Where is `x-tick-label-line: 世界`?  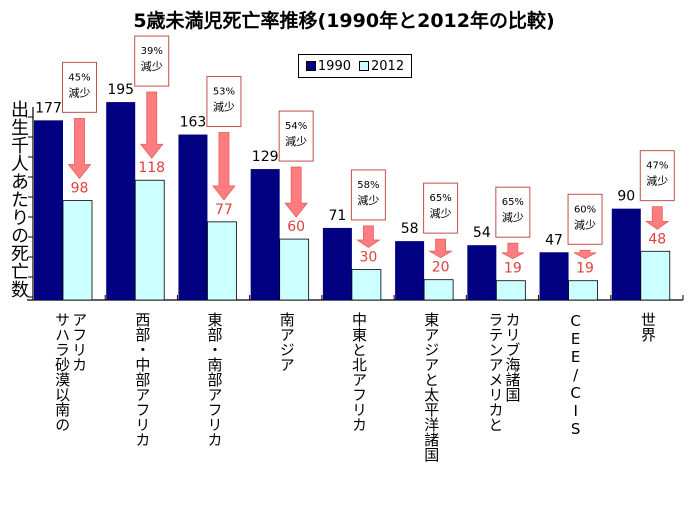
x-tick-label-line: 世界 is located at coordinates (647, 327).